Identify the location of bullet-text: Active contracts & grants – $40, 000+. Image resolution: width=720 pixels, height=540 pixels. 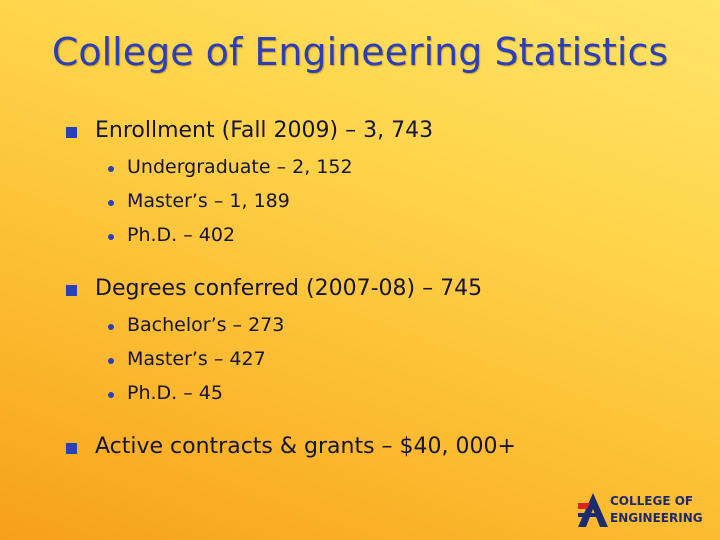
(305, 446).